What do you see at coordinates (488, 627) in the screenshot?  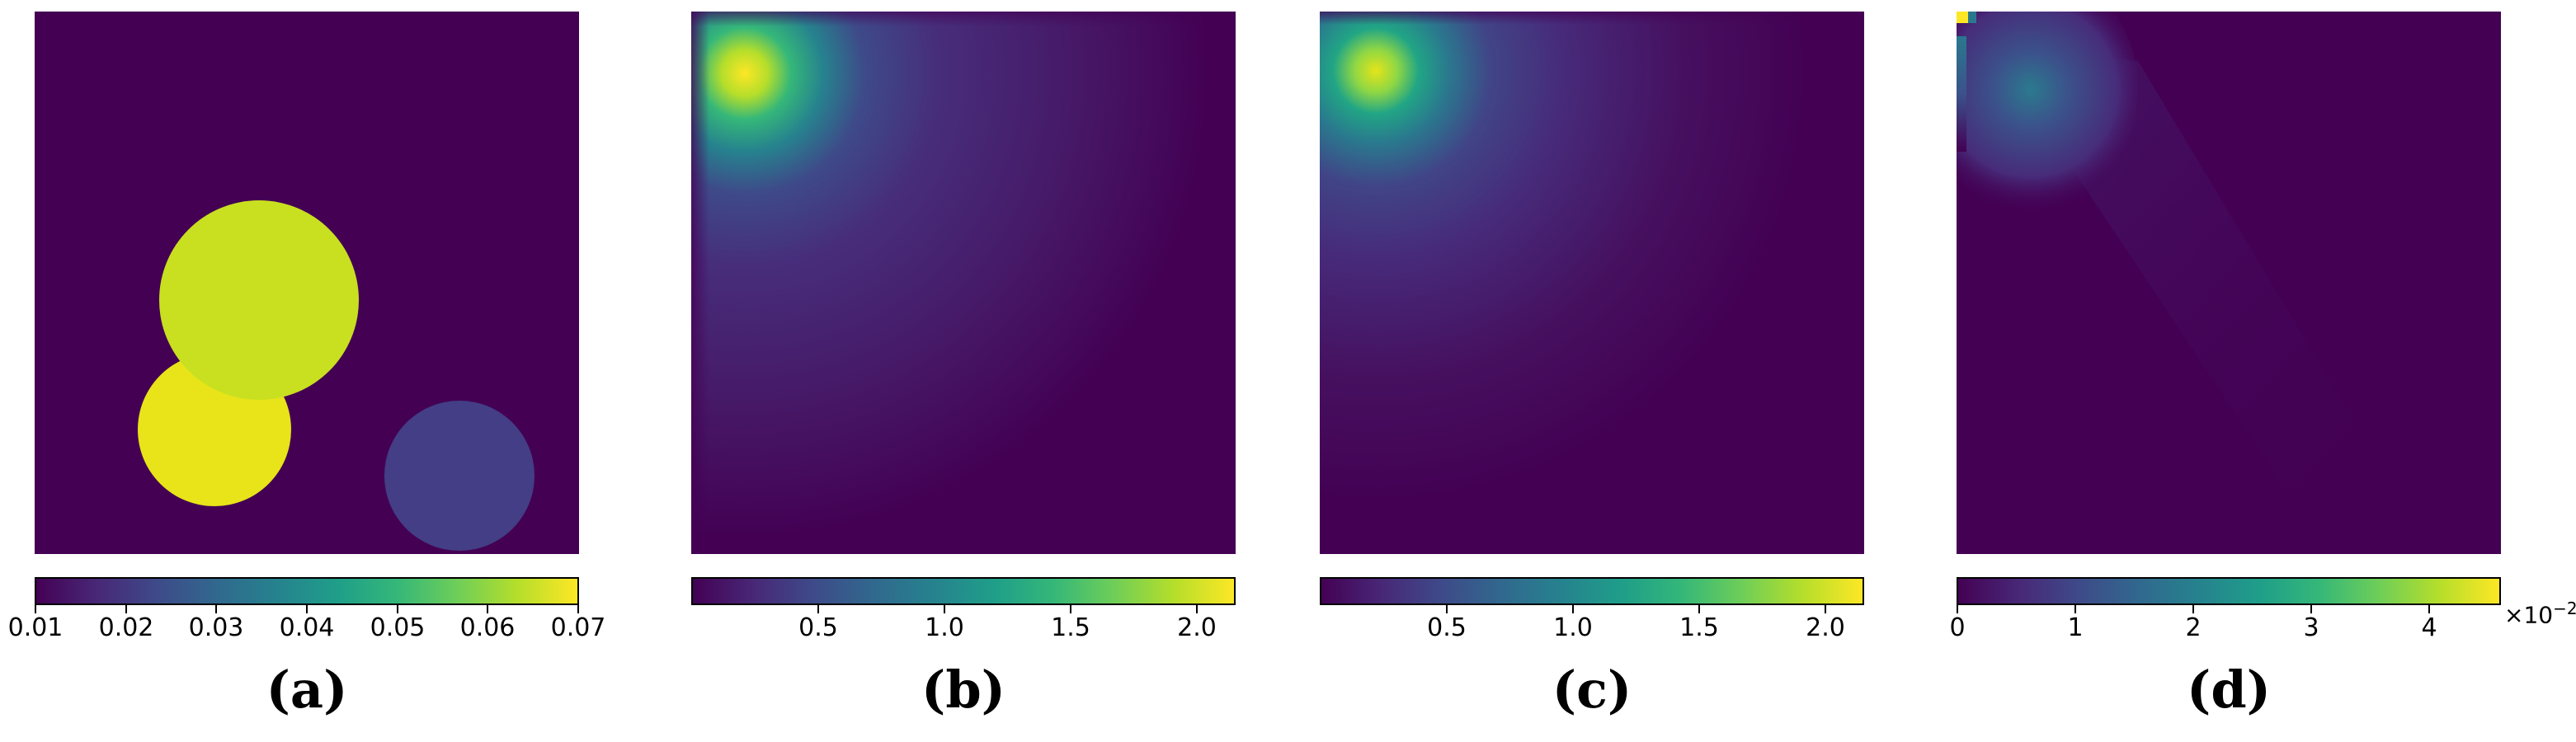 I see `colorbar-tick-label: 0.06` at bounding box center [488, 627].